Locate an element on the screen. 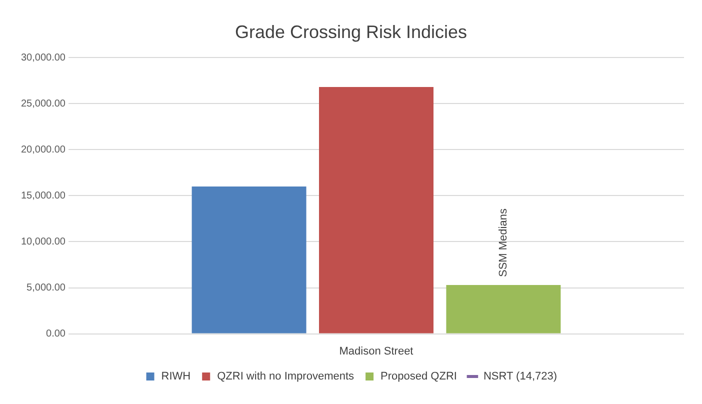 This screenshot has width=702, height=404. legend-label: NSRT (14,723) is located at coordinates (520, 376).